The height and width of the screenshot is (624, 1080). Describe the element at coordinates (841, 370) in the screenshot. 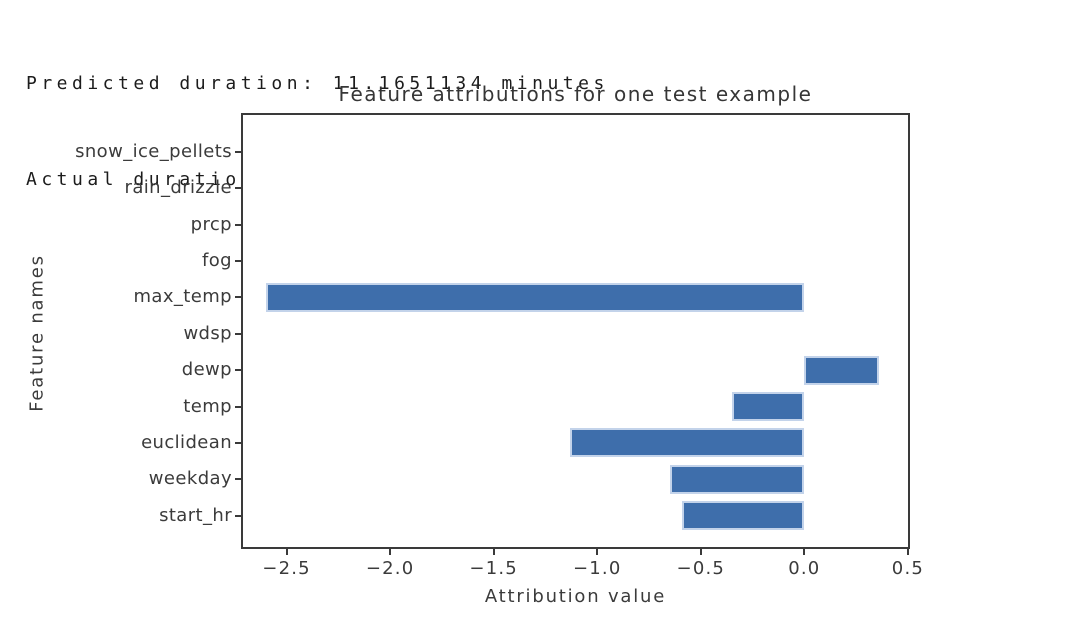

I see `bar-dewp` at that location.